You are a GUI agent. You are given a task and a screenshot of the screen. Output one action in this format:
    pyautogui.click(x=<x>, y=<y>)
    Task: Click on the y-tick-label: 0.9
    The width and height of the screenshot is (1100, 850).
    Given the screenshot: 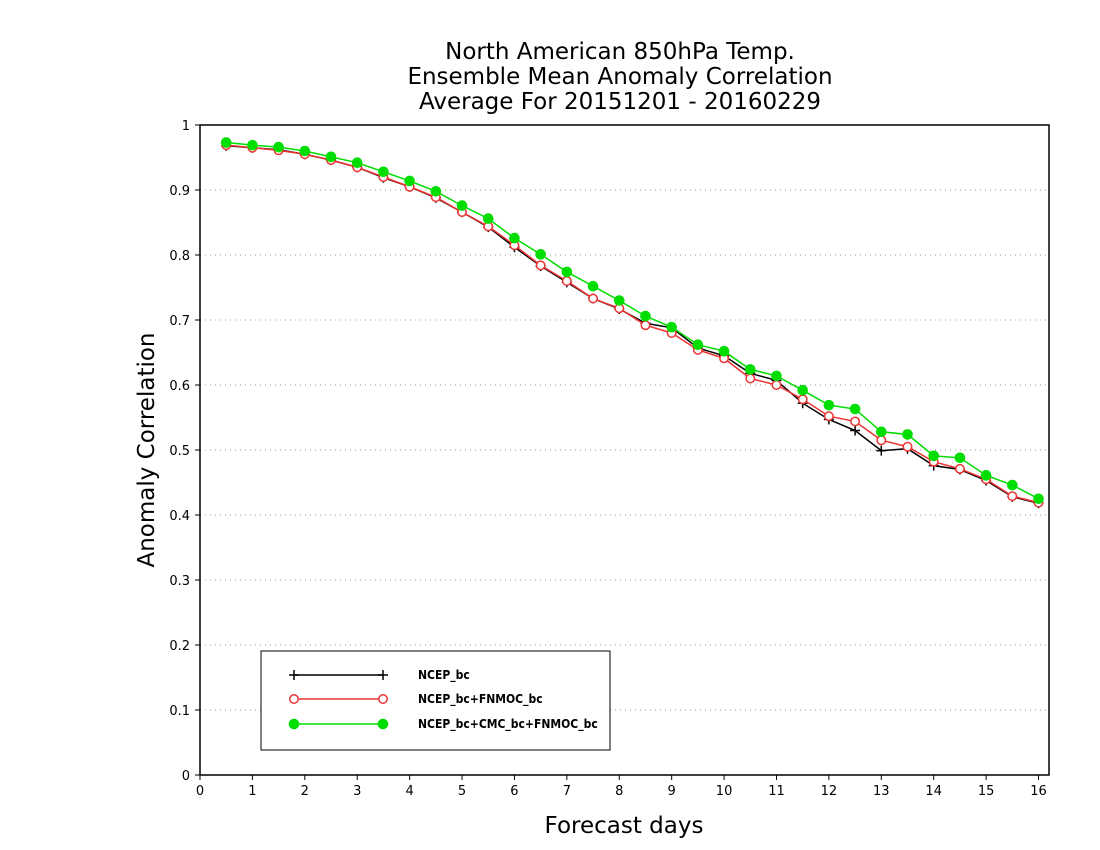 What is the action you would take?
    pyautogui.click(x=179, y=191)
    